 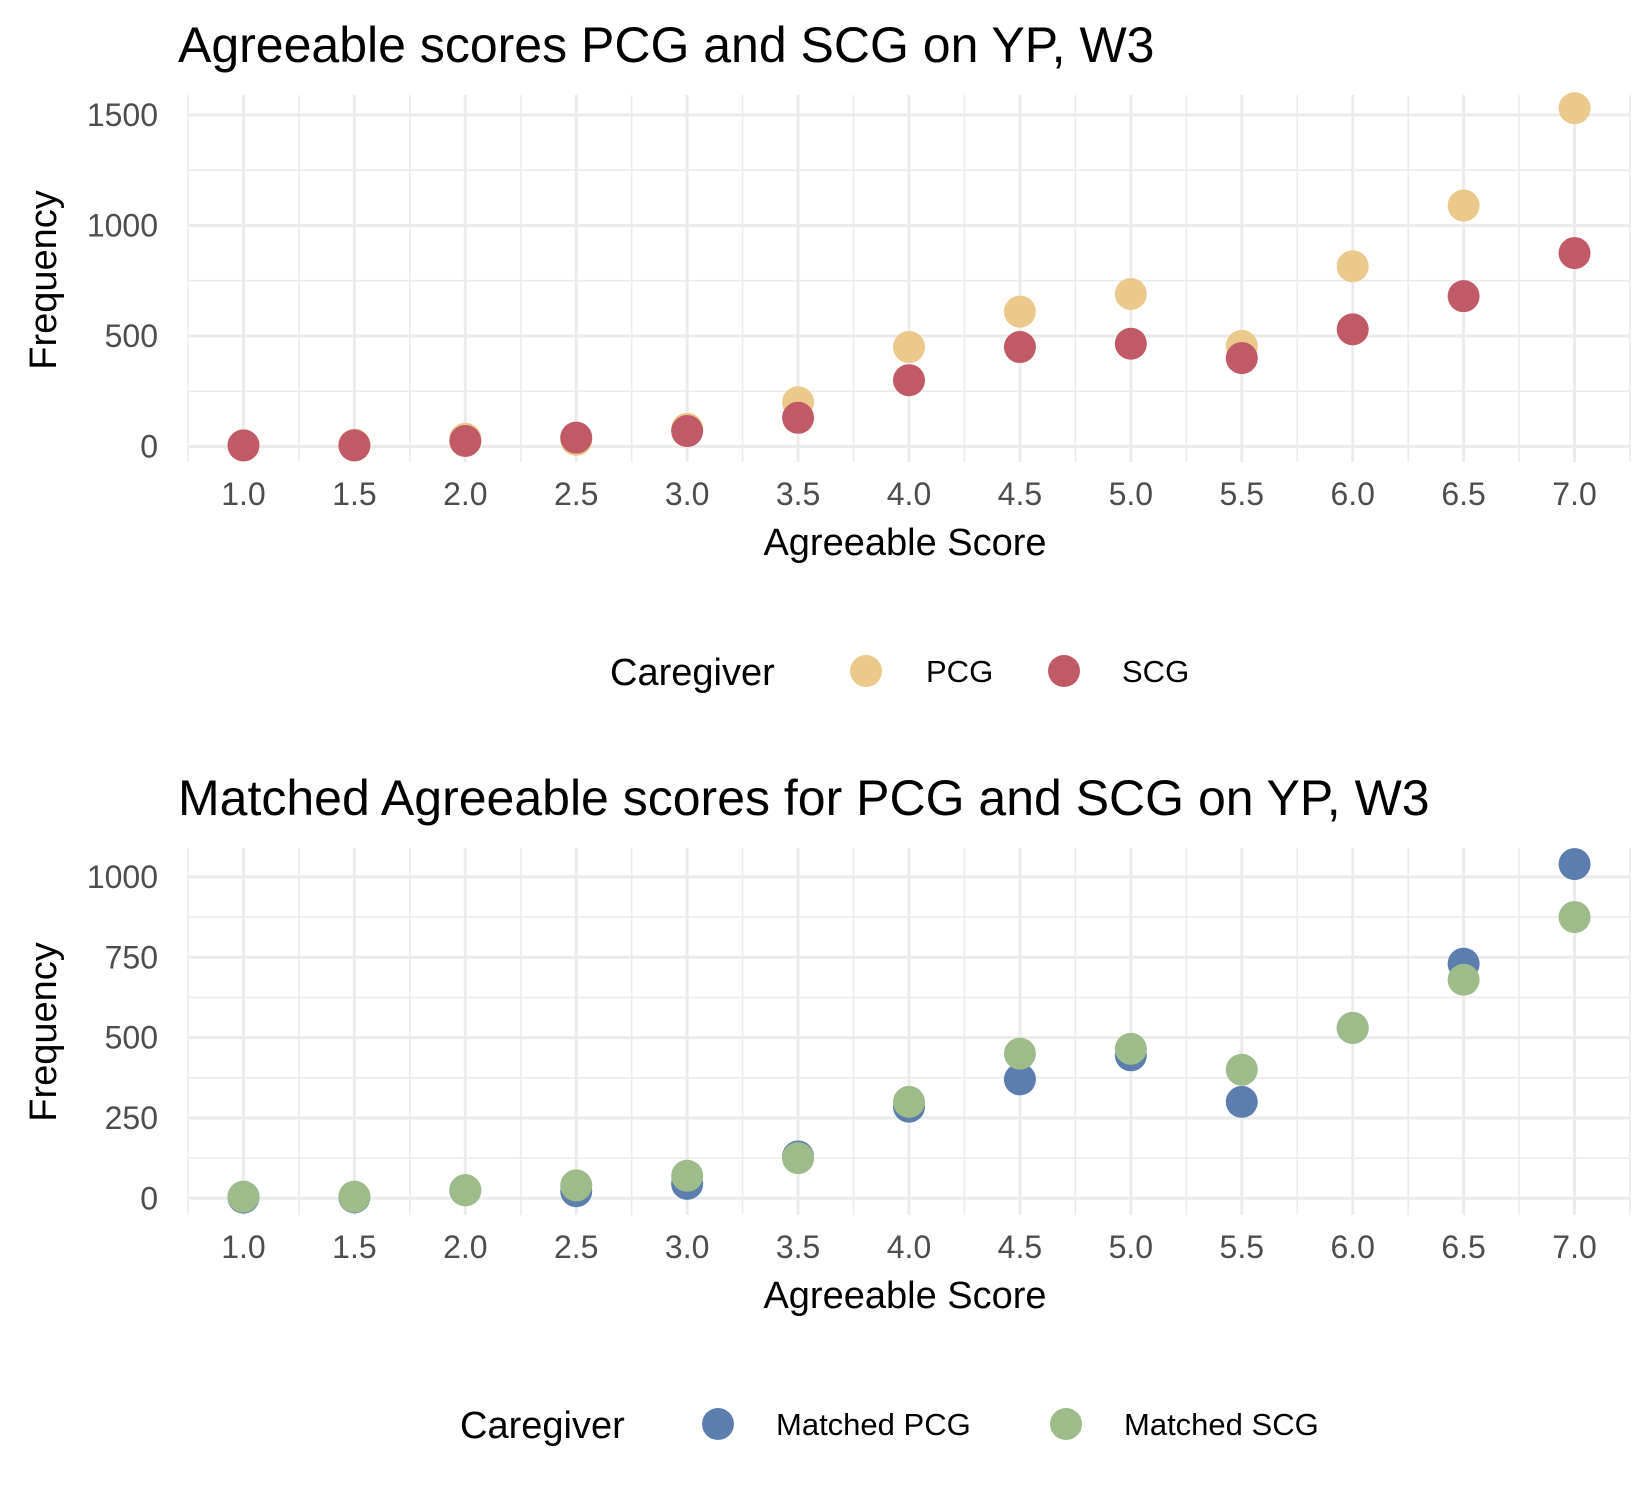 I want to click on chart-title: Agreeable scores PCG and SCG on YP, W3, so click(x=666, y=45).